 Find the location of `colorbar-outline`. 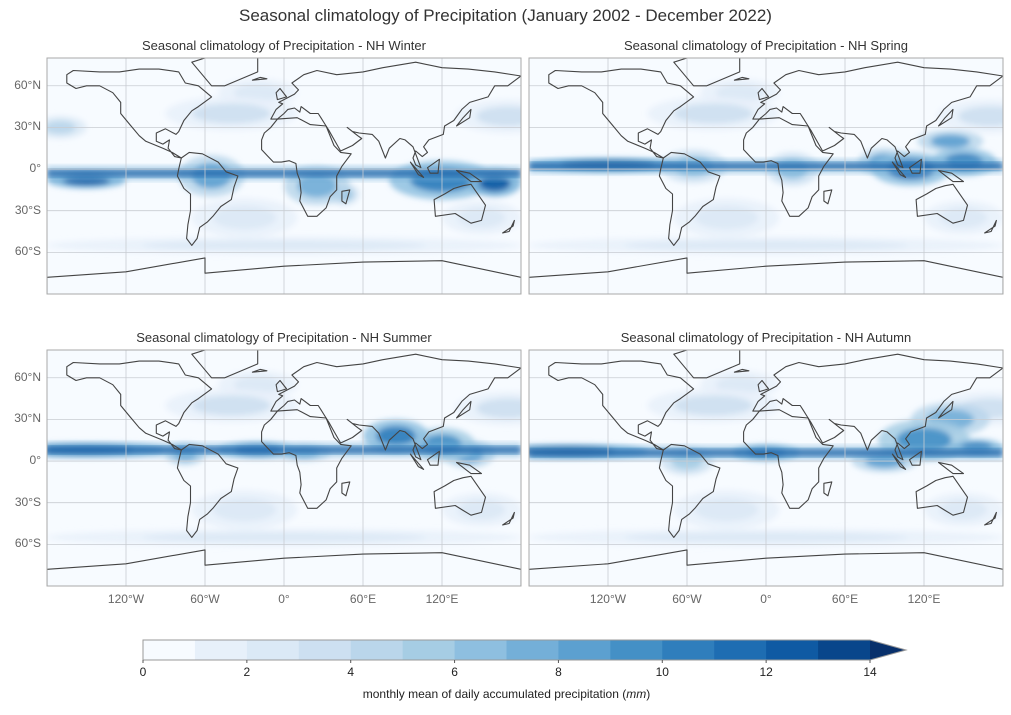

colorbar-outline is located at coordinates (525, 650).